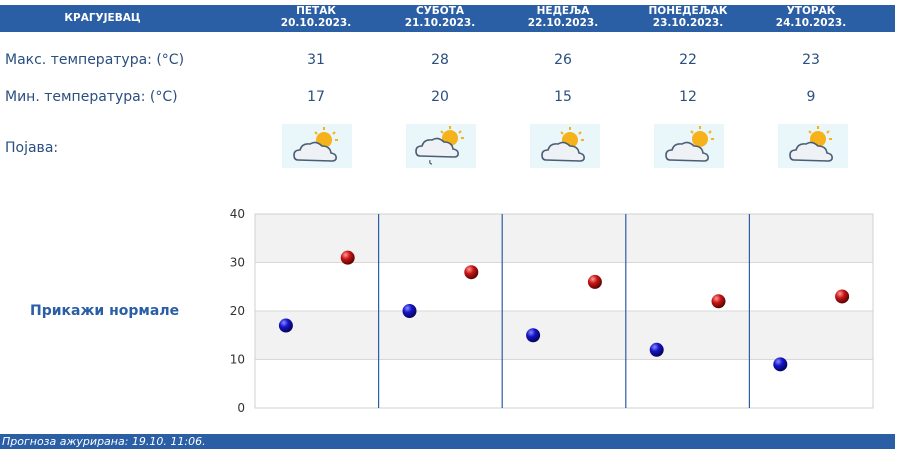  Describe the element at coordinates (237, 311) in the screenshot. I see `chart-tick-label: 20` at that location.